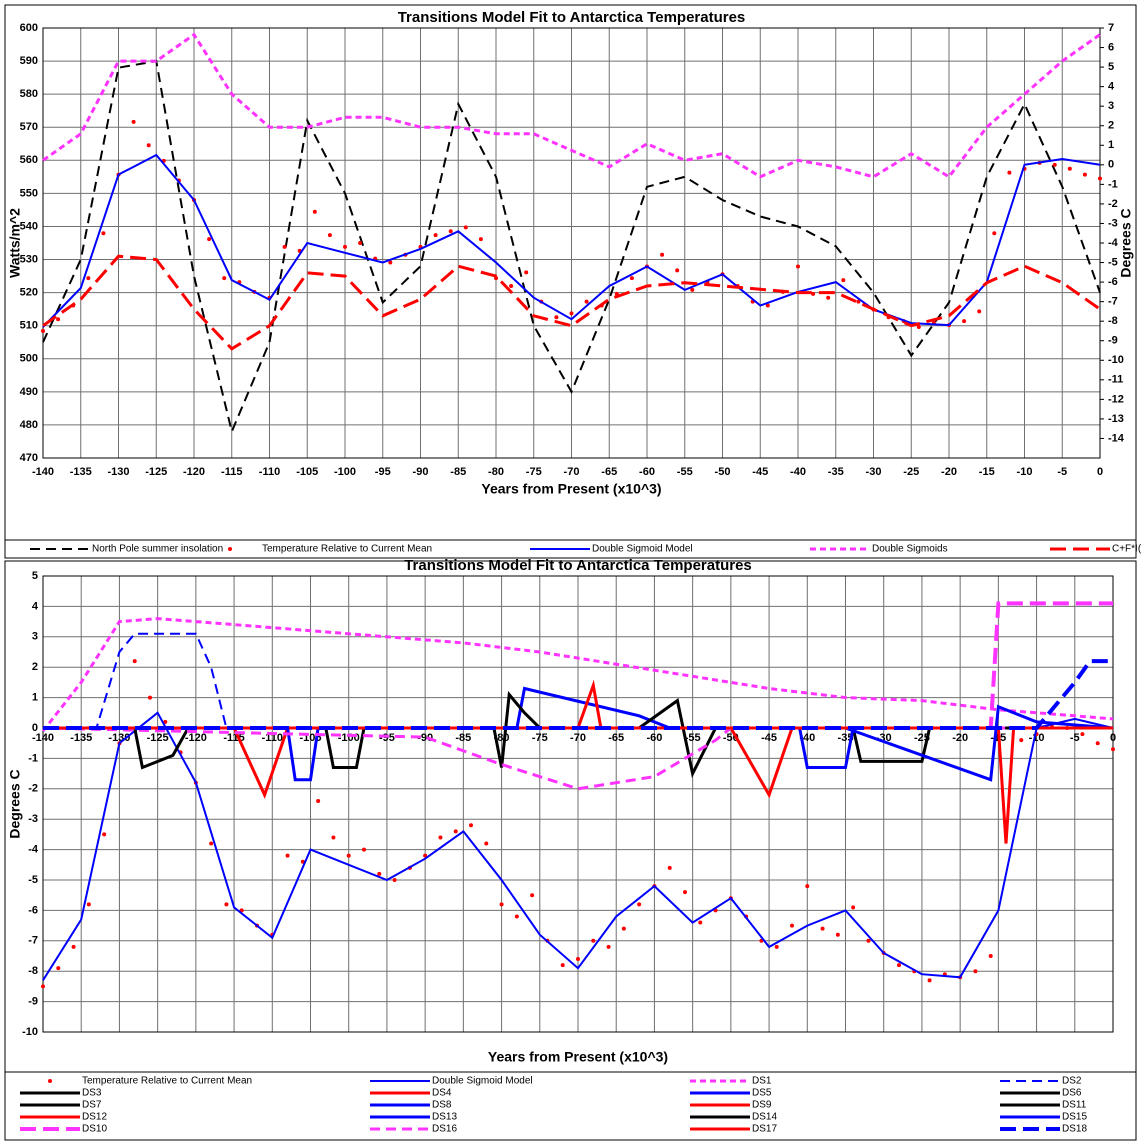 The image size is (1141, 1143). I want to click on x-tick-label: -70, so click(572, 472).